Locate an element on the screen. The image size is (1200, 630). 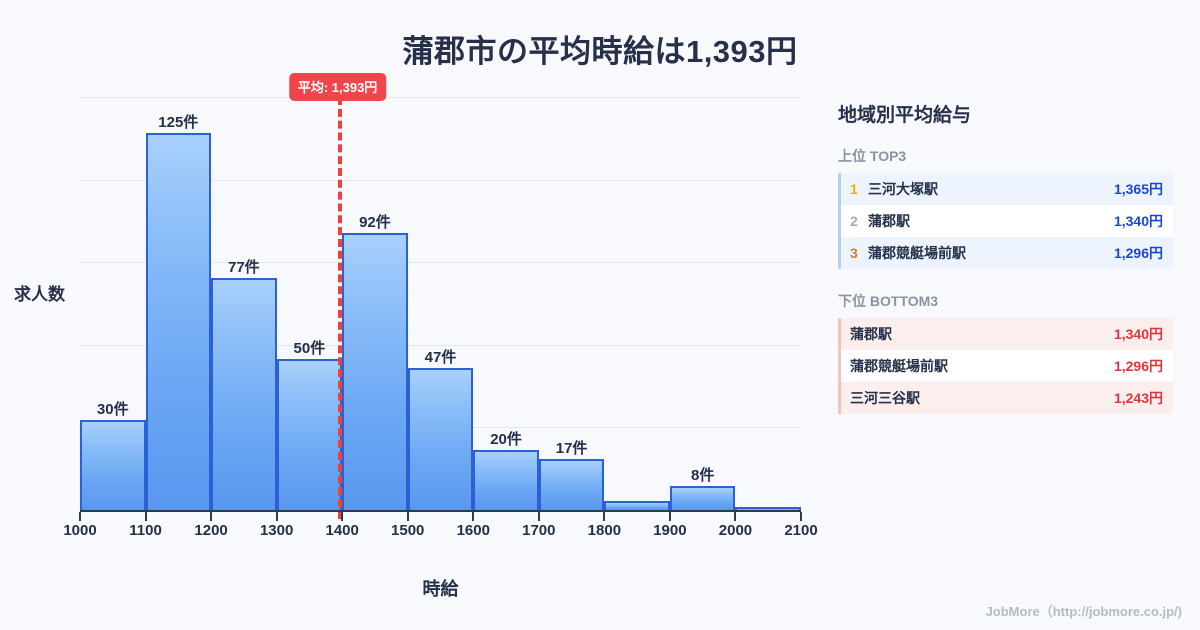
bottom3-section-title: 下位 BOTTOM3 is located at coordinates (888, 301).